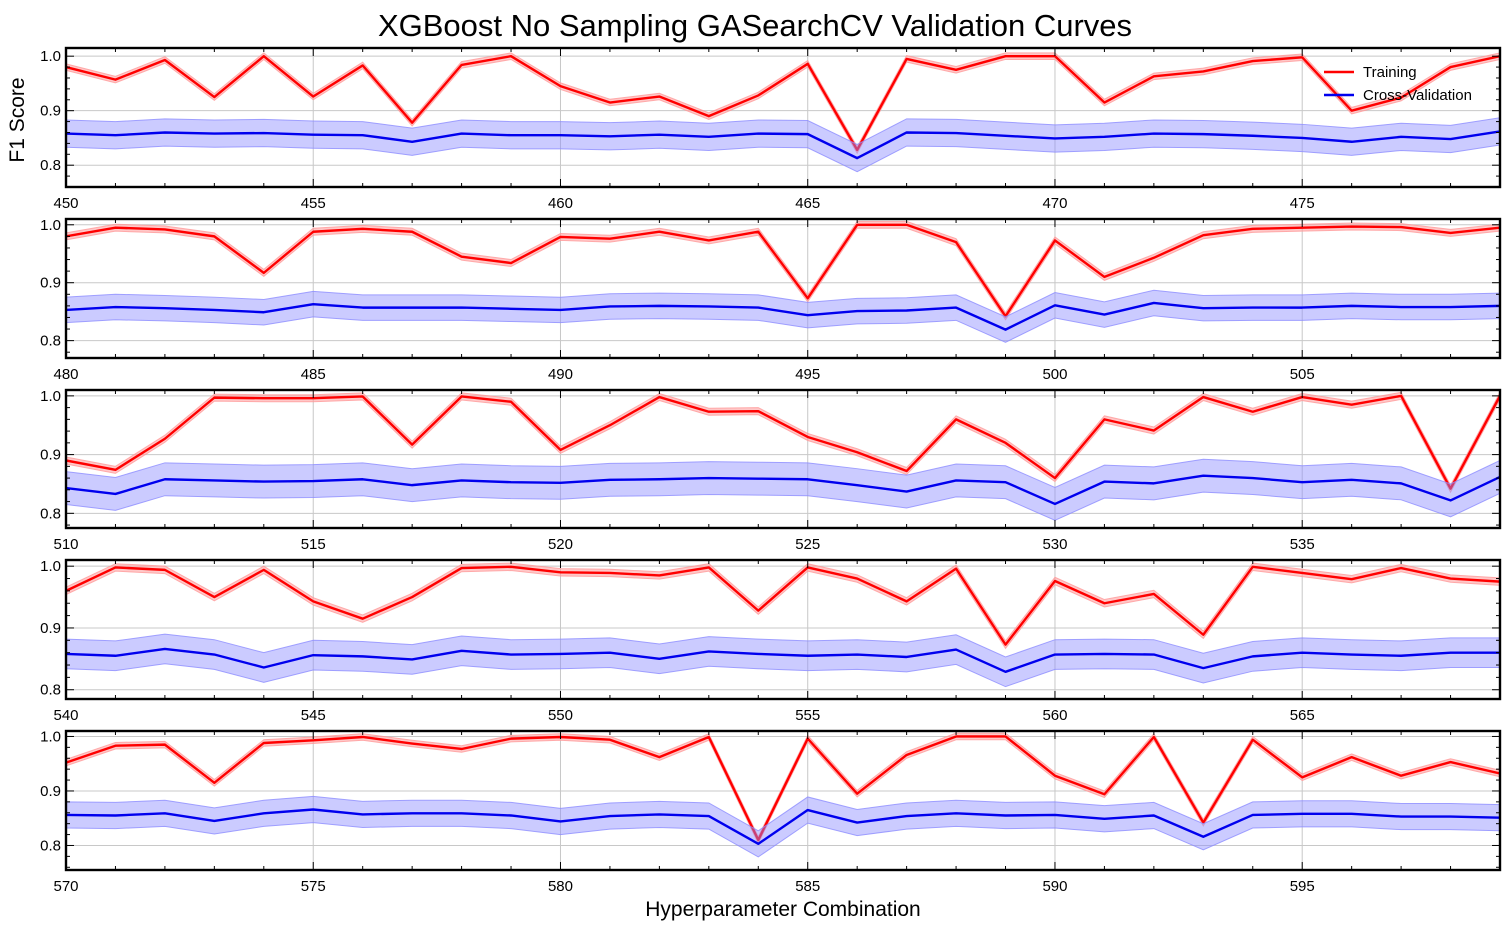  I want to click on y-axis-label: F1 Score, so click(17, 119).